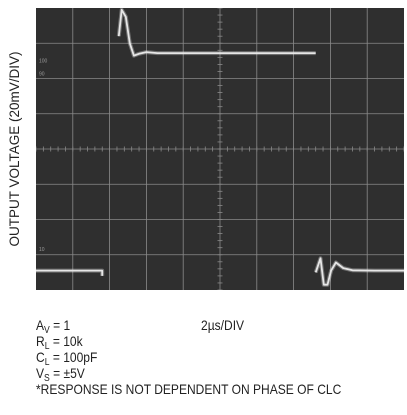 The width and height of the screenshot is (407, 415). What do you see at coordinates (42, 75) in the screenshot?
I see `graticule-mark-90: 90` at bounding box center [42, 75].